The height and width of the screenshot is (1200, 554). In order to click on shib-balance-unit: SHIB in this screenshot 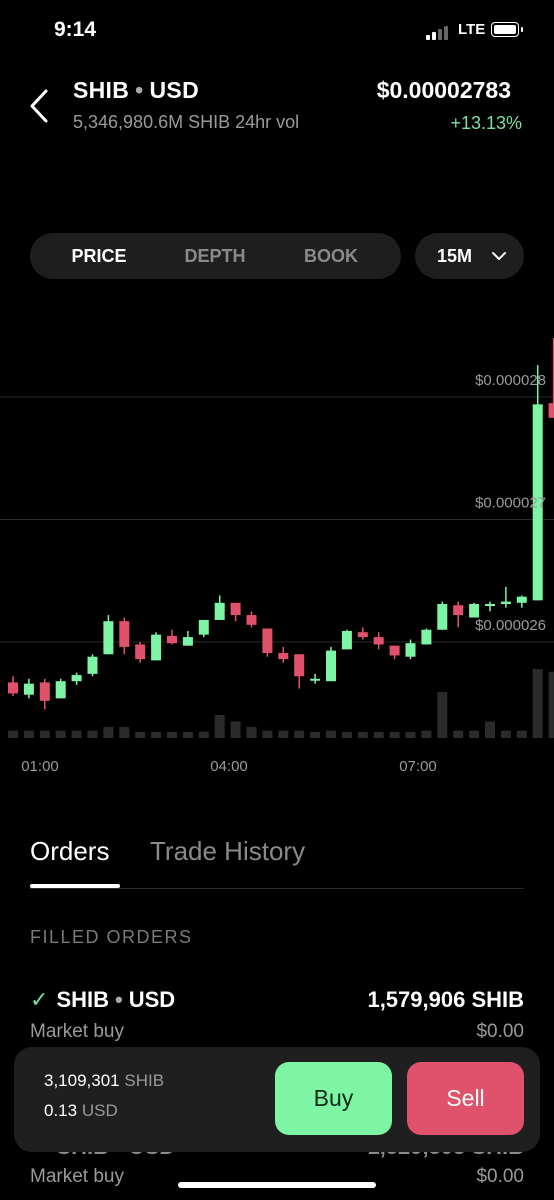, I will do `click(144, 1080)`.